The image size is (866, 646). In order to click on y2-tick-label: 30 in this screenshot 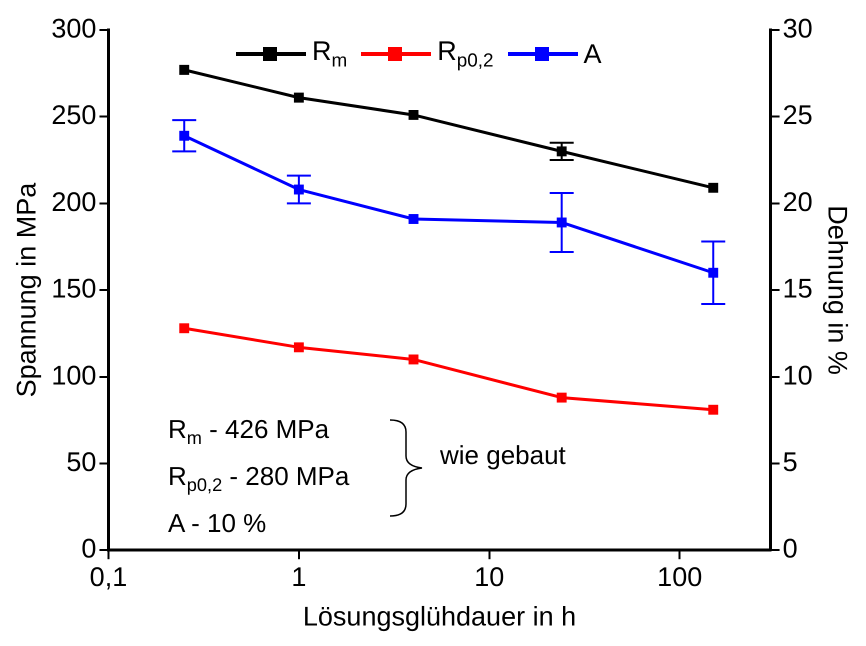, I will do `click(797, 28)`.